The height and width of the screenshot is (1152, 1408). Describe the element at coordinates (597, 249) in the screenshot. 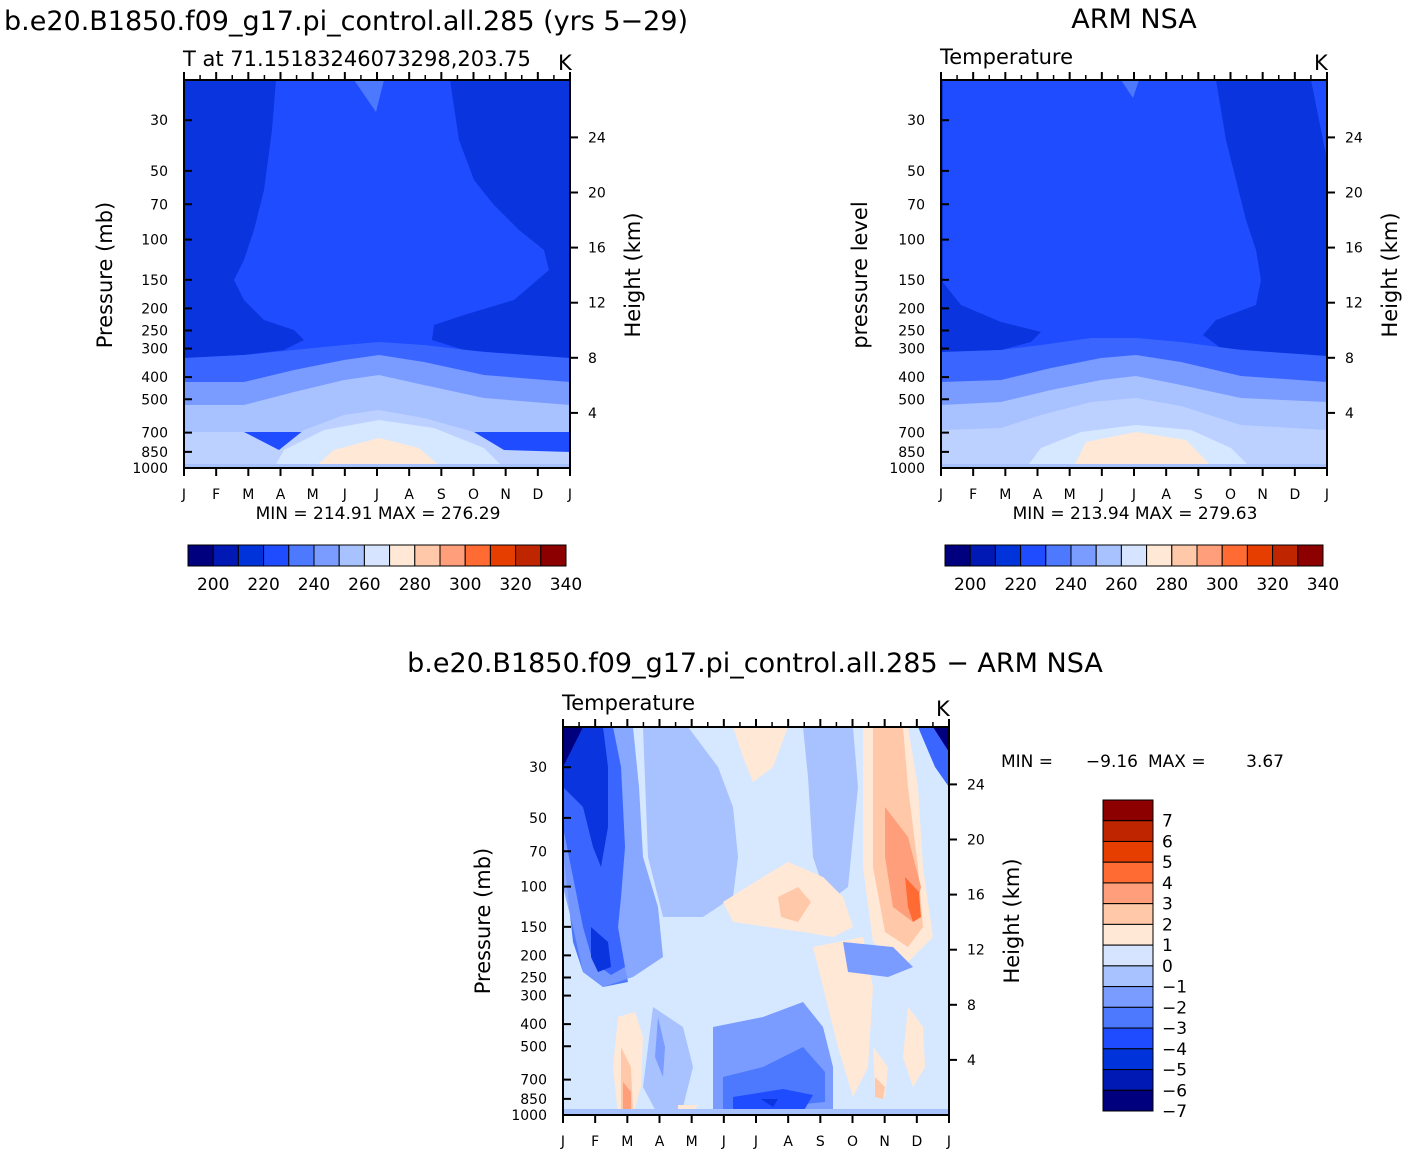

I see `height-tick-label: 16` at that location.